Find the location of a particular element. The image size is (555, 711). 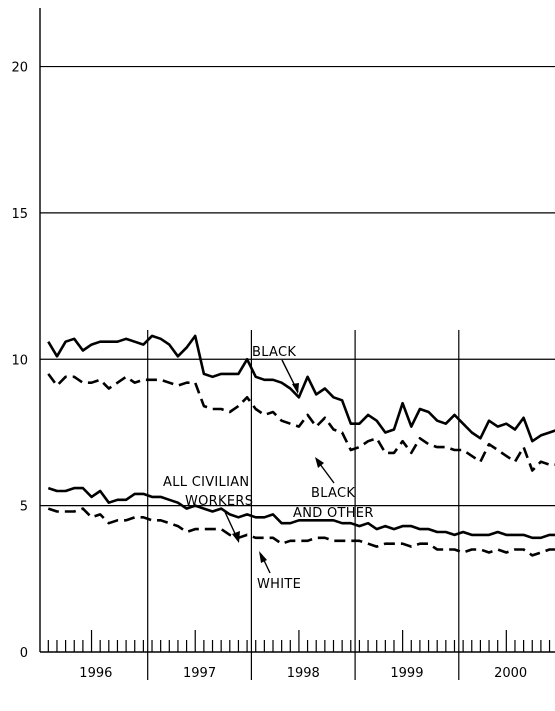

annotation-all-civilian-line1: ALL CIVILIAN is located at coordinates (206, 482).